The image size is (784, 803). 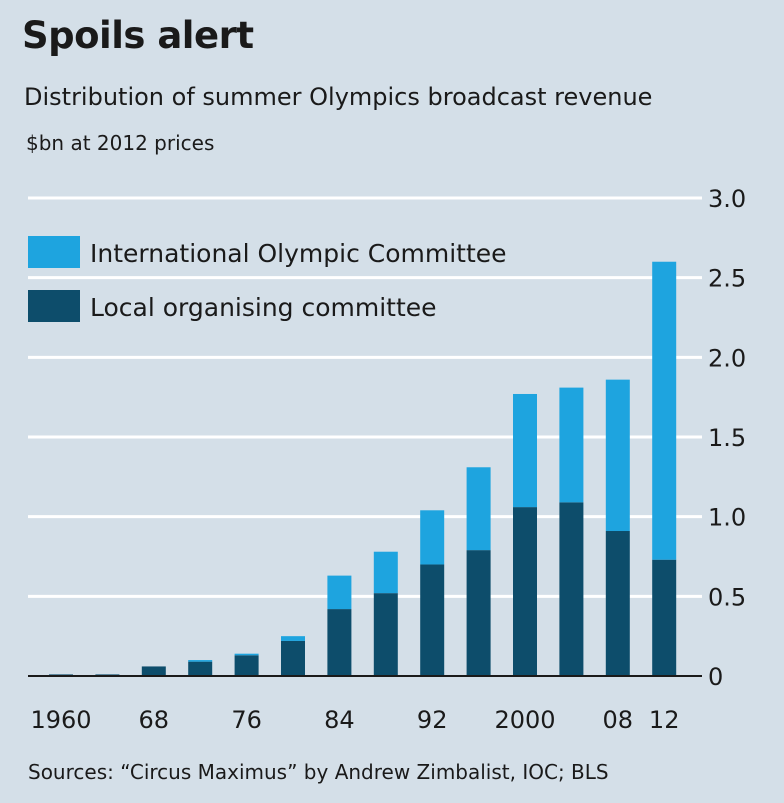 What do you see at coordinates (153, 671) in the screenshot?
I see `bar-local-1968` at bounding box center [153, 671].